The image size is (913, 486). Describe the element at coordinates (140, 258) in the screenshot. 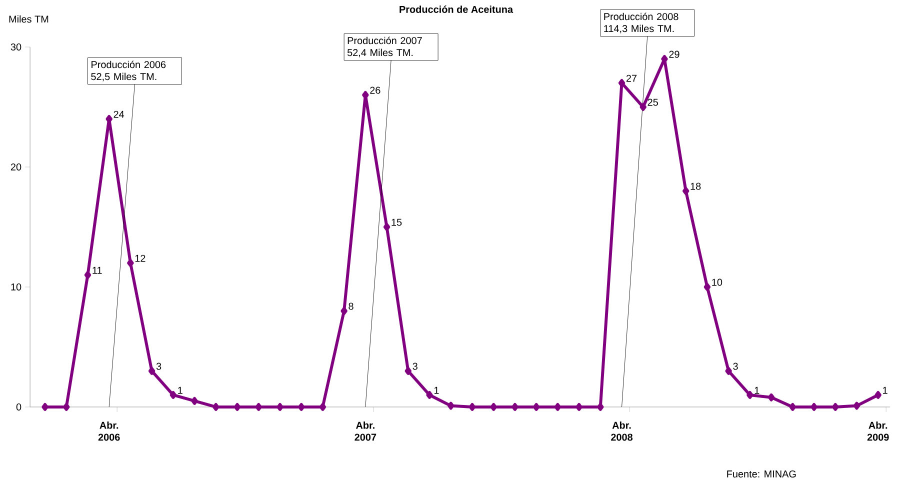

I see `data-label: 12` at that location.